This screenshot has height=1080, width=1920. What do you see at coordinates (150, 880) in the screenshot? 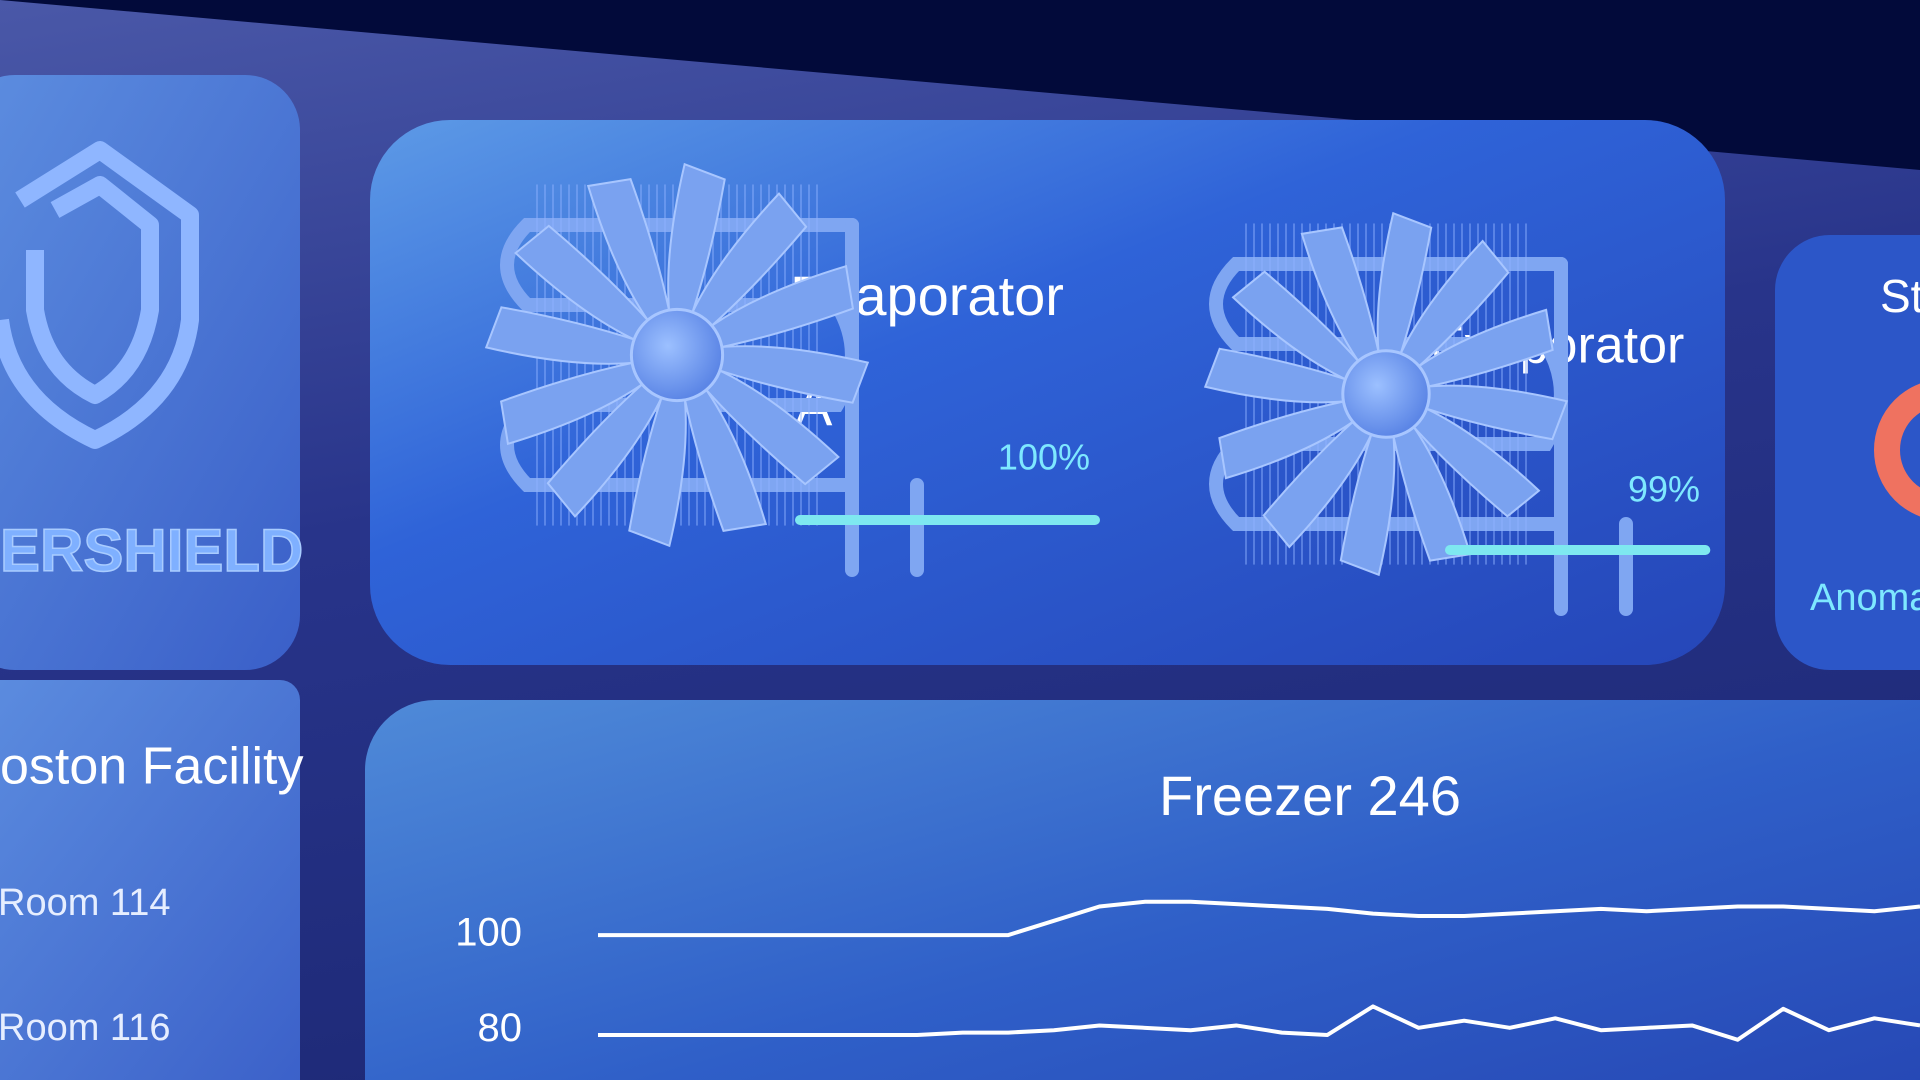
I see `facility-panel` at bounding box center [150, 880].